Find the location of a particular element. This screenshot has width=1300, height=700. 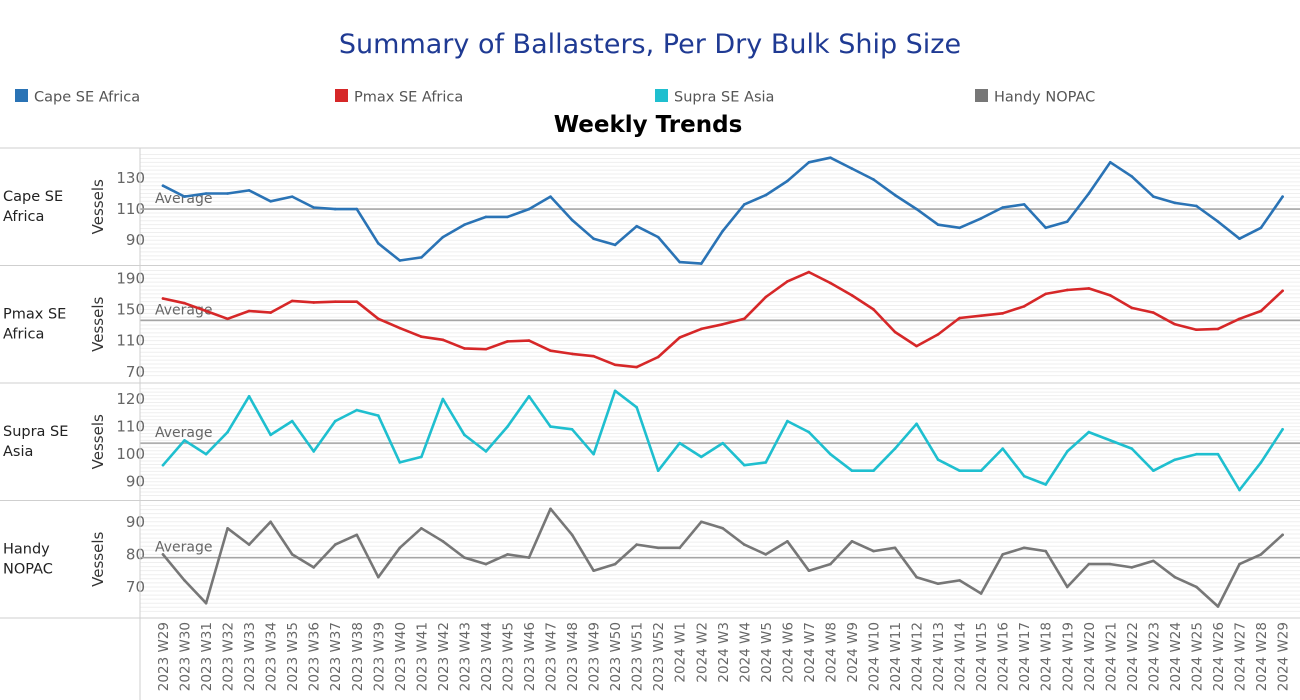

legend-swatch is located at coordinates (981, 95).